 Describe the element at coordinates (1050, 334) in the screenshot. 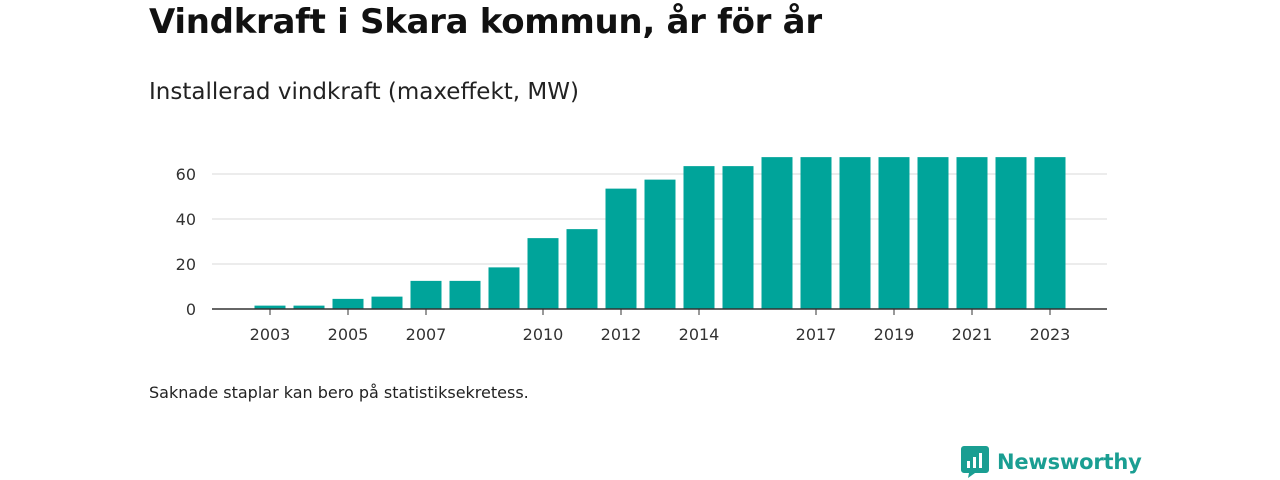

I see `x-tick-label: 2023` at that location.